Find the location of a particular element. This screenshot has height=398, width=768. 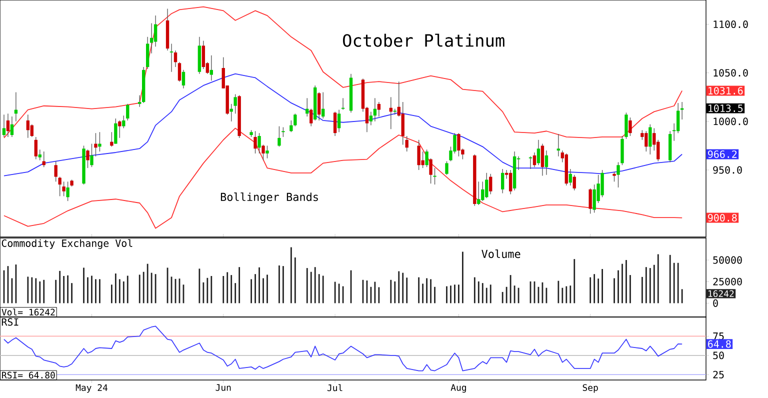

y-tick-label: 50000 is located at coordinates (727, 260).